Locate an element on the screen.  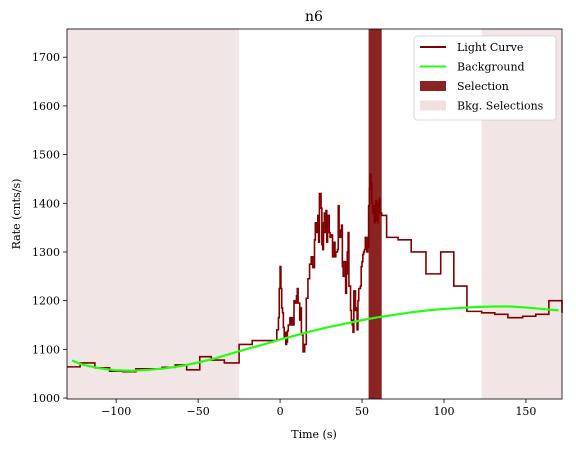
legend-box is located at coordinates (485, 78).